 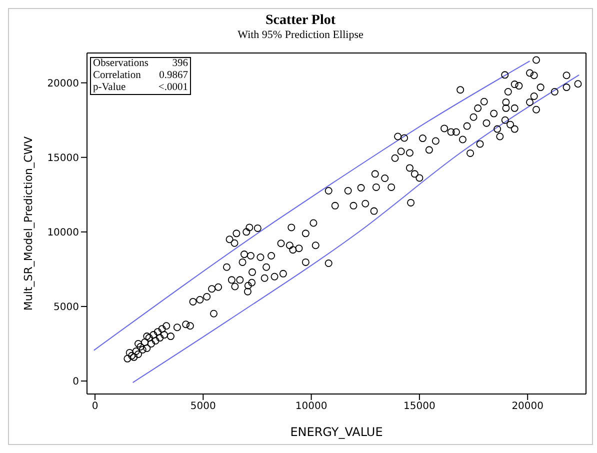 What do you see at coordinates (63, 84) in the screenshot?
I see `y-tick-label: 20000` at bounding box center [63, 84].